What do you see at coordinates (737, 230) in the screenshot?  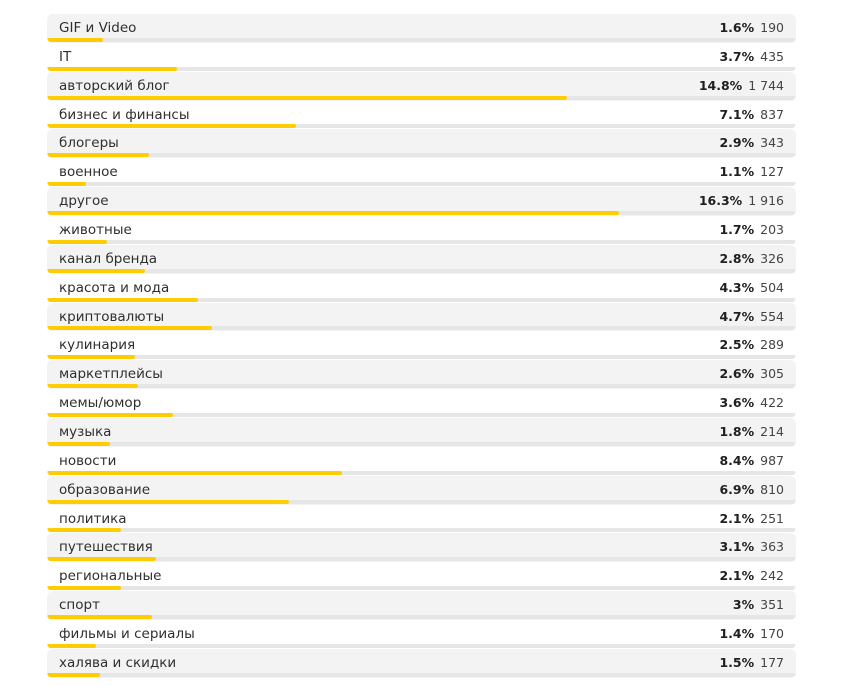 I see `percent-label: 1.7%` at bounding box center [737, 230].